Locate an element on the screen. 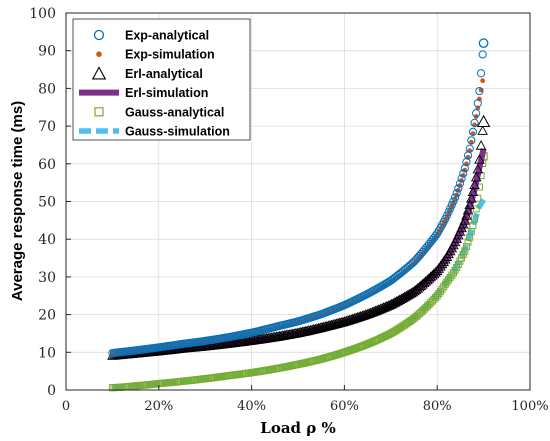 This screenshot has width=550, height=441. legend-label: Erl-simulation is located at coordinates (166, 93).